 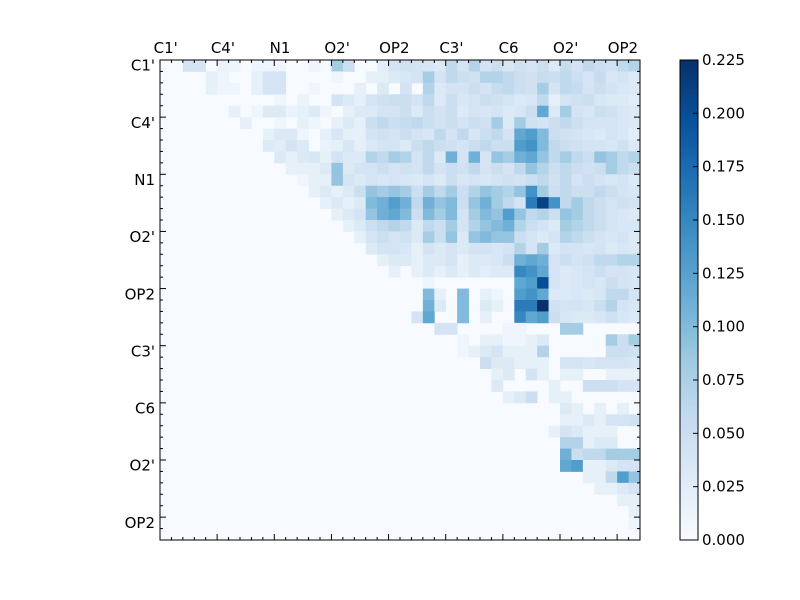 What do you see at coordinates (723, 433) in the screenshot?
I see `colorbar-tick-label: 0.050` at bounding box center [723, 433].